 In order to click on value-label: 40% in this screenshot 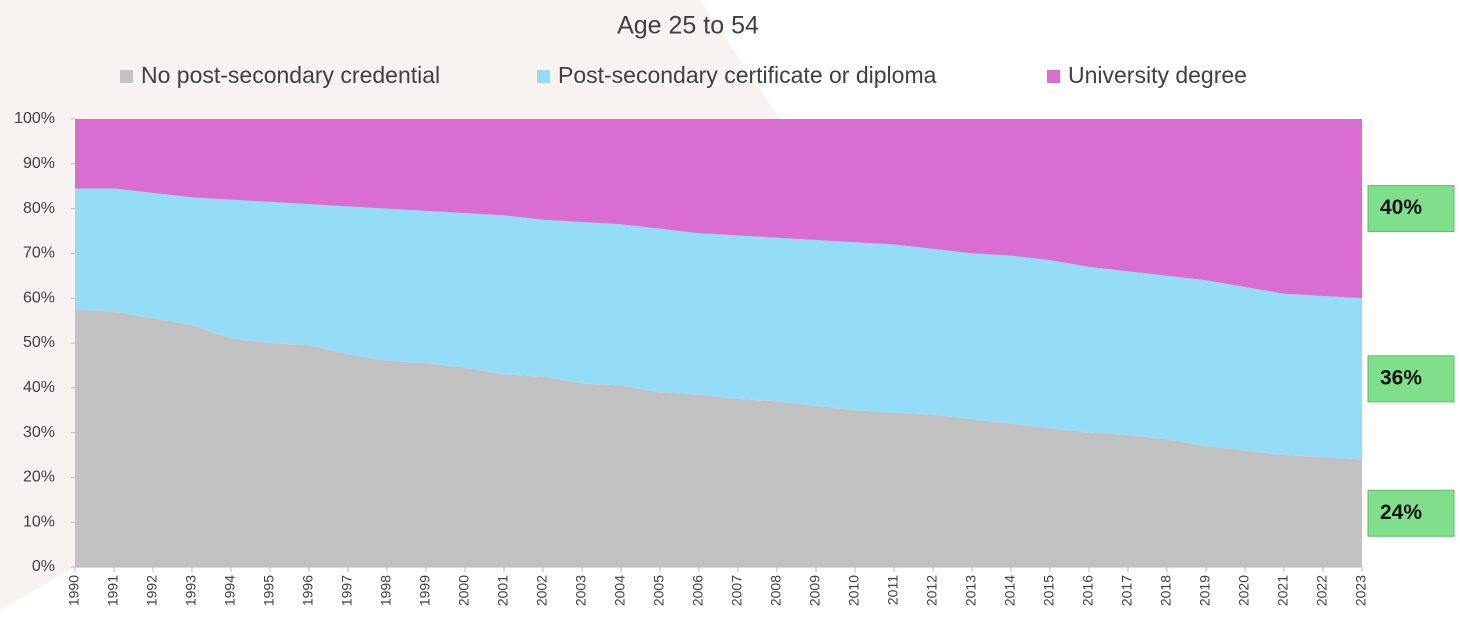, I will do `click(1401, 207)`.